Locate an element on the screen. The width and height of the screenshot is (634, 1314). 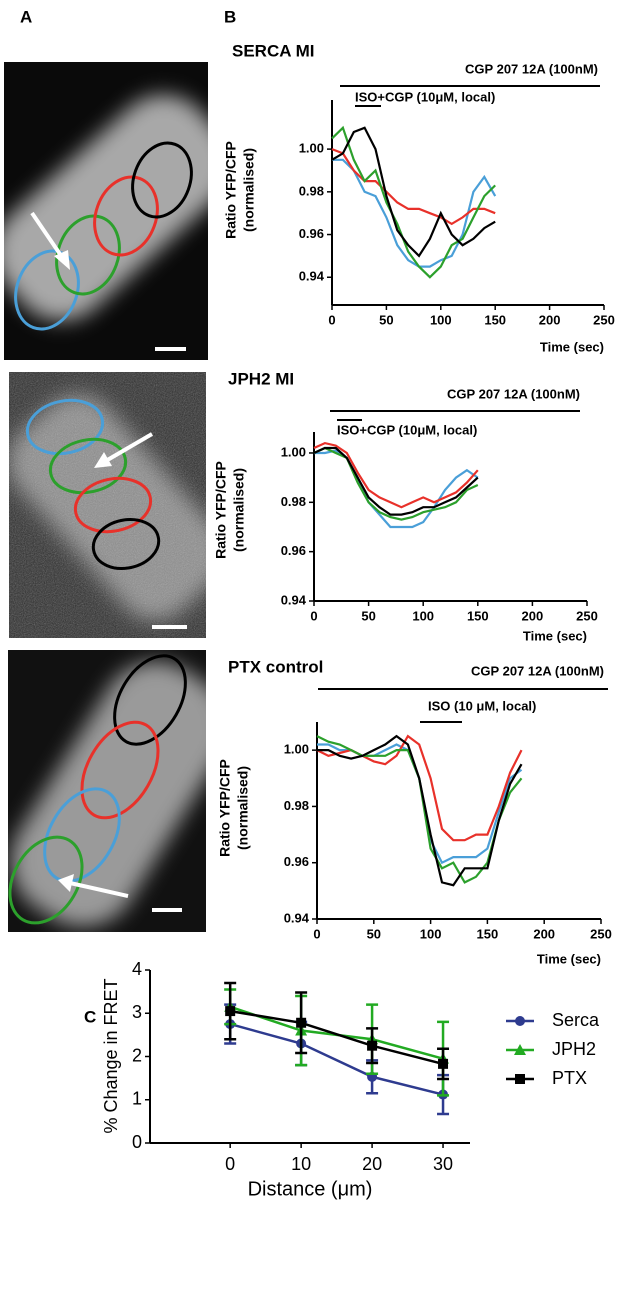
panel-label: C is located at coordinates (90, 1016).